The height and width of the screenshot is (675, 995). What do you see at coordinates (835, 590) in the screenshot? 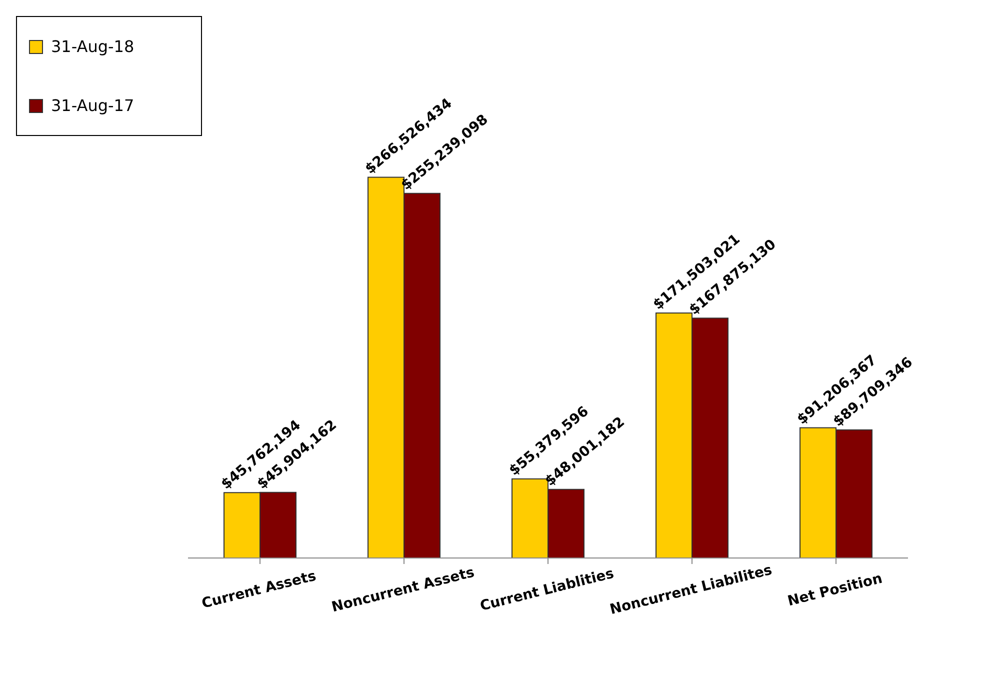
I see `x-tick-label: Net Position` at bounding box center [835, 590].